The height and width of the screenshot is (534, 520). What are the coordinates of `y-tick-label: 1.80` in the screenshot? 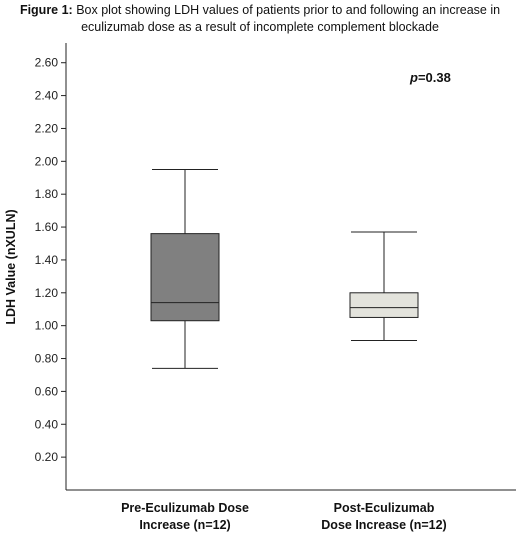 It's located at (47, 194).